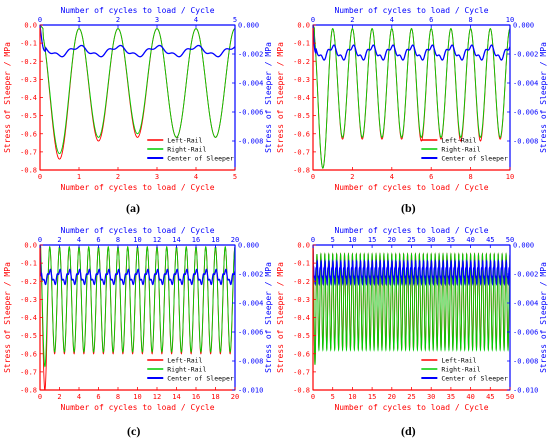  I want to click on x-tick-label-top: 10, so click(352, 240).